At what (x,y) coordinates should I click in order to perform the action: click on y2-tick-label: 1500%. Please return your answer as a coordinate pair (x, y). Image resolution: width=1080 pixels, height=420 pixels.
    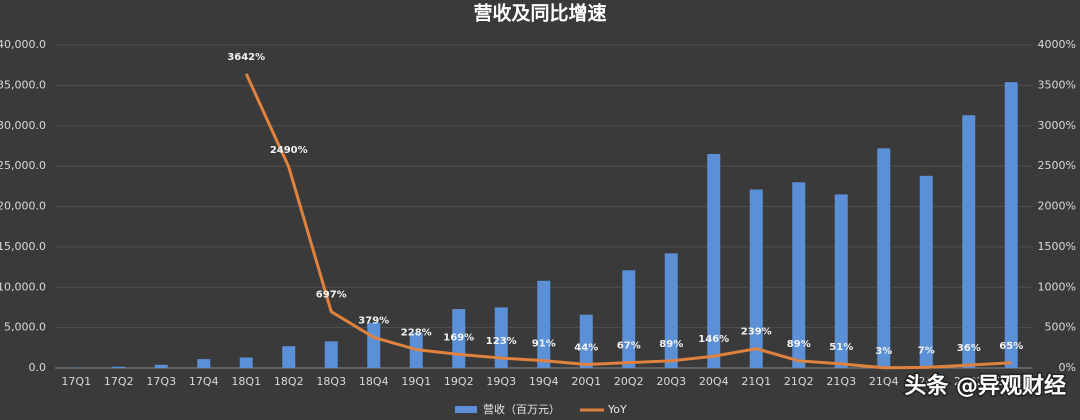
    Looking at the image, I should click on (1057, 246).